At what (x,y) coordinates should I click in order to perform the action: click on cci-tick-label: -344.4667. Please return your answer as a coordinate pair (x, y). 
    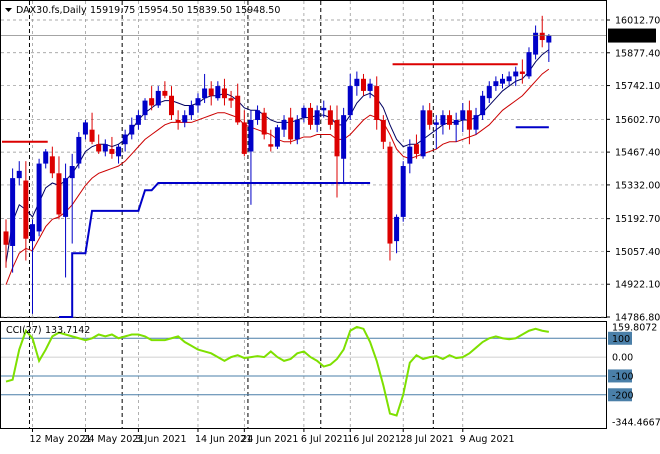
    Looking at the image, I should click on (636, 423).